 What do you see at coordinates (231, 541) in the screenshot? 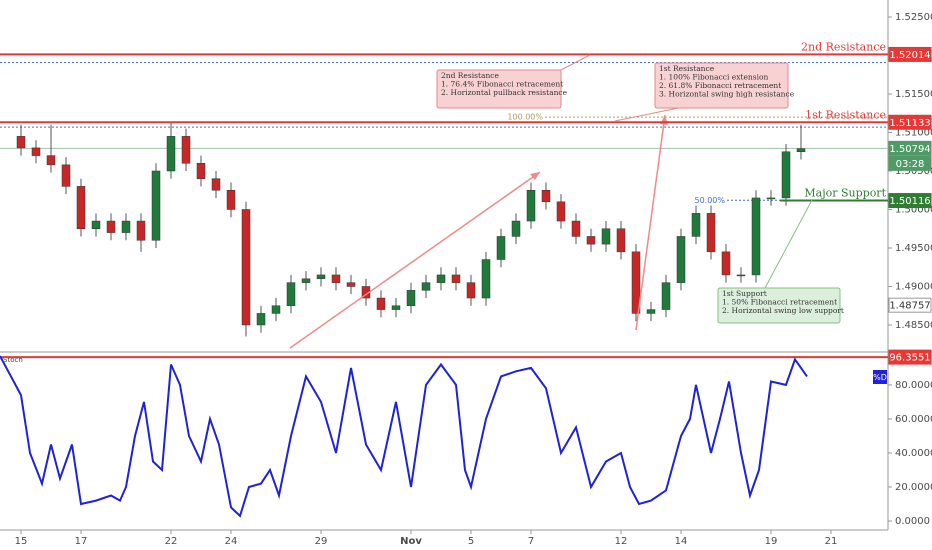
I see `x-tick-label: 24` at bounding box center [231, 541].